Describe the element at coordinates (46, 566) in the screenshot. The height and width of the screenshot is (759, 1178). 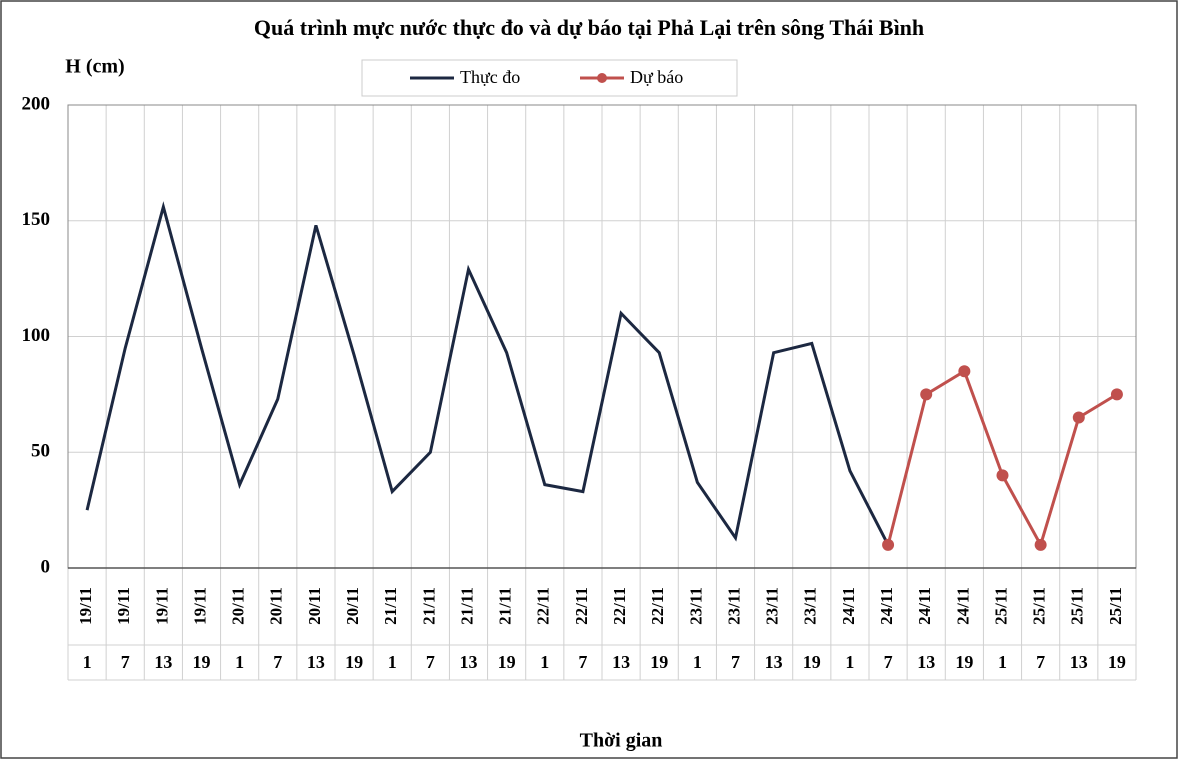
I see `y-tick-label: 0` at that location.